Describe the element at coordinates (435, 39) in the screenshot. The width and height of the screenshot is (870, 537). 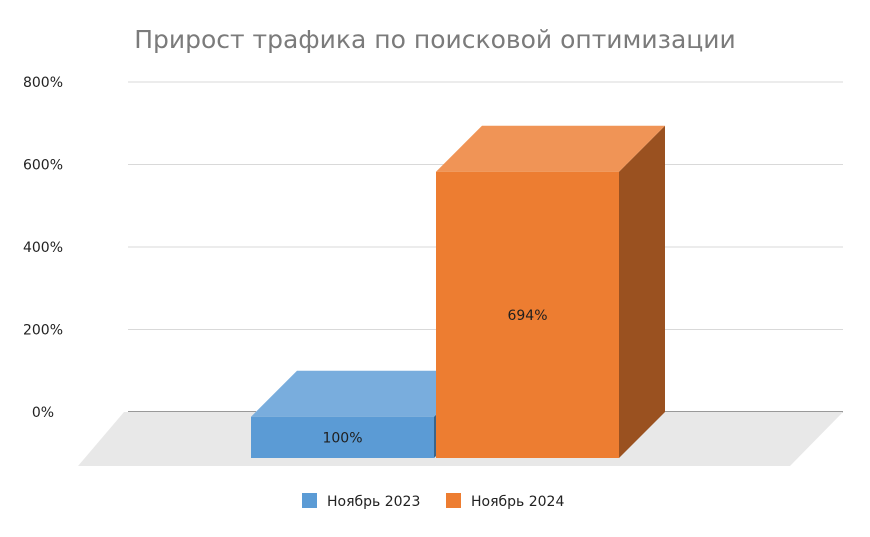
I see `chart-title: Прирост трафика по поисковой оптимизации` at that location.